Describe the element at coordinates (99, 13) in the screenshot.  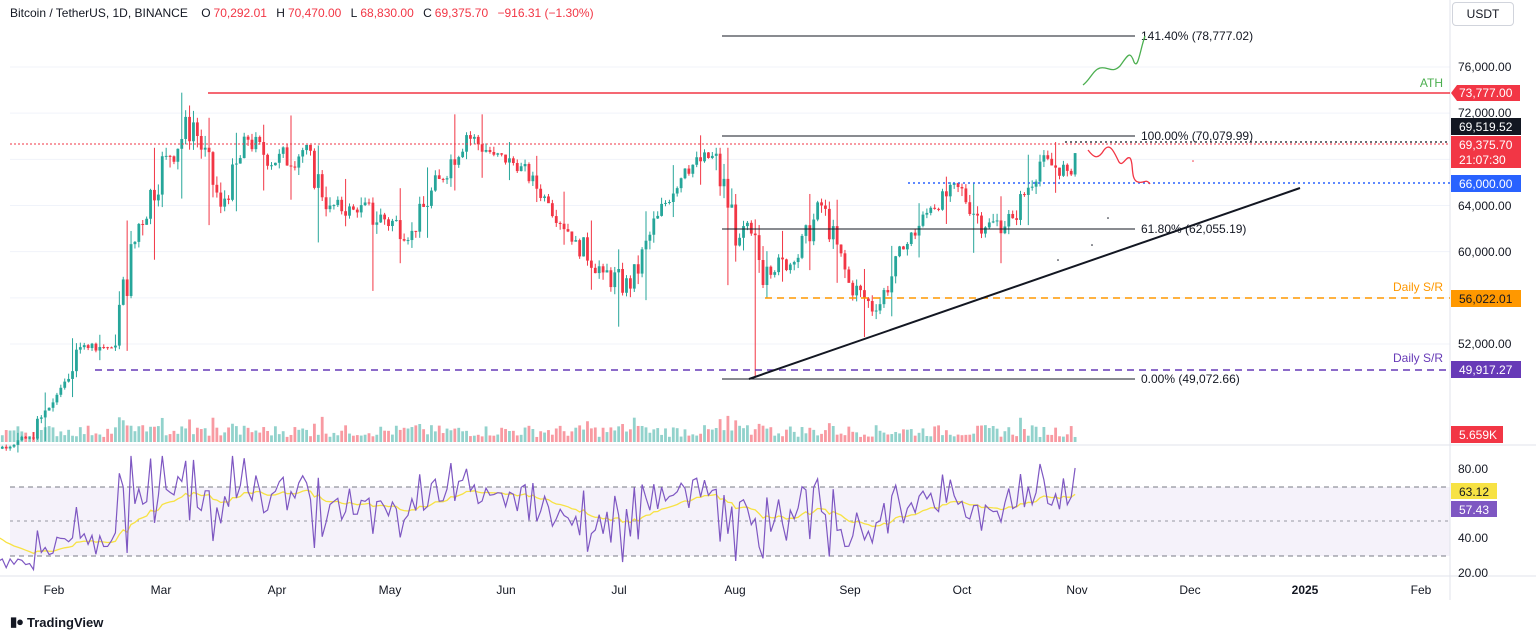
I see `symbol-title: Bitcoin / TetherUS, 1D, BINANCE` at that location.